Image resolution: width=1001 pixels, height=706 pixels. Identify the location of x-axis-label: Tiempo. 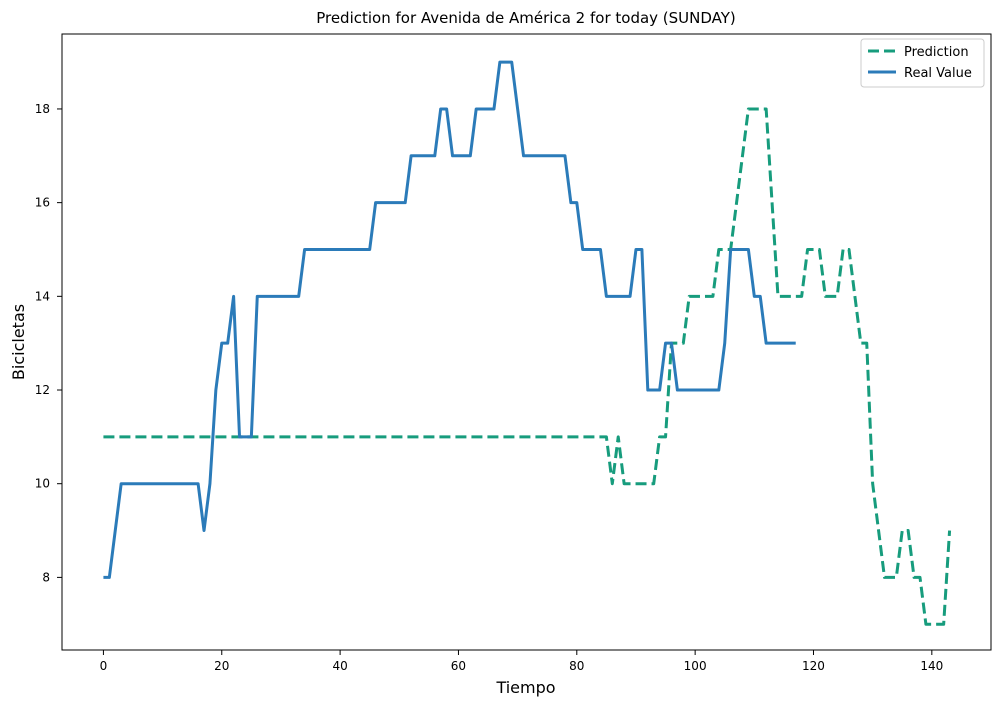
(525, 687).